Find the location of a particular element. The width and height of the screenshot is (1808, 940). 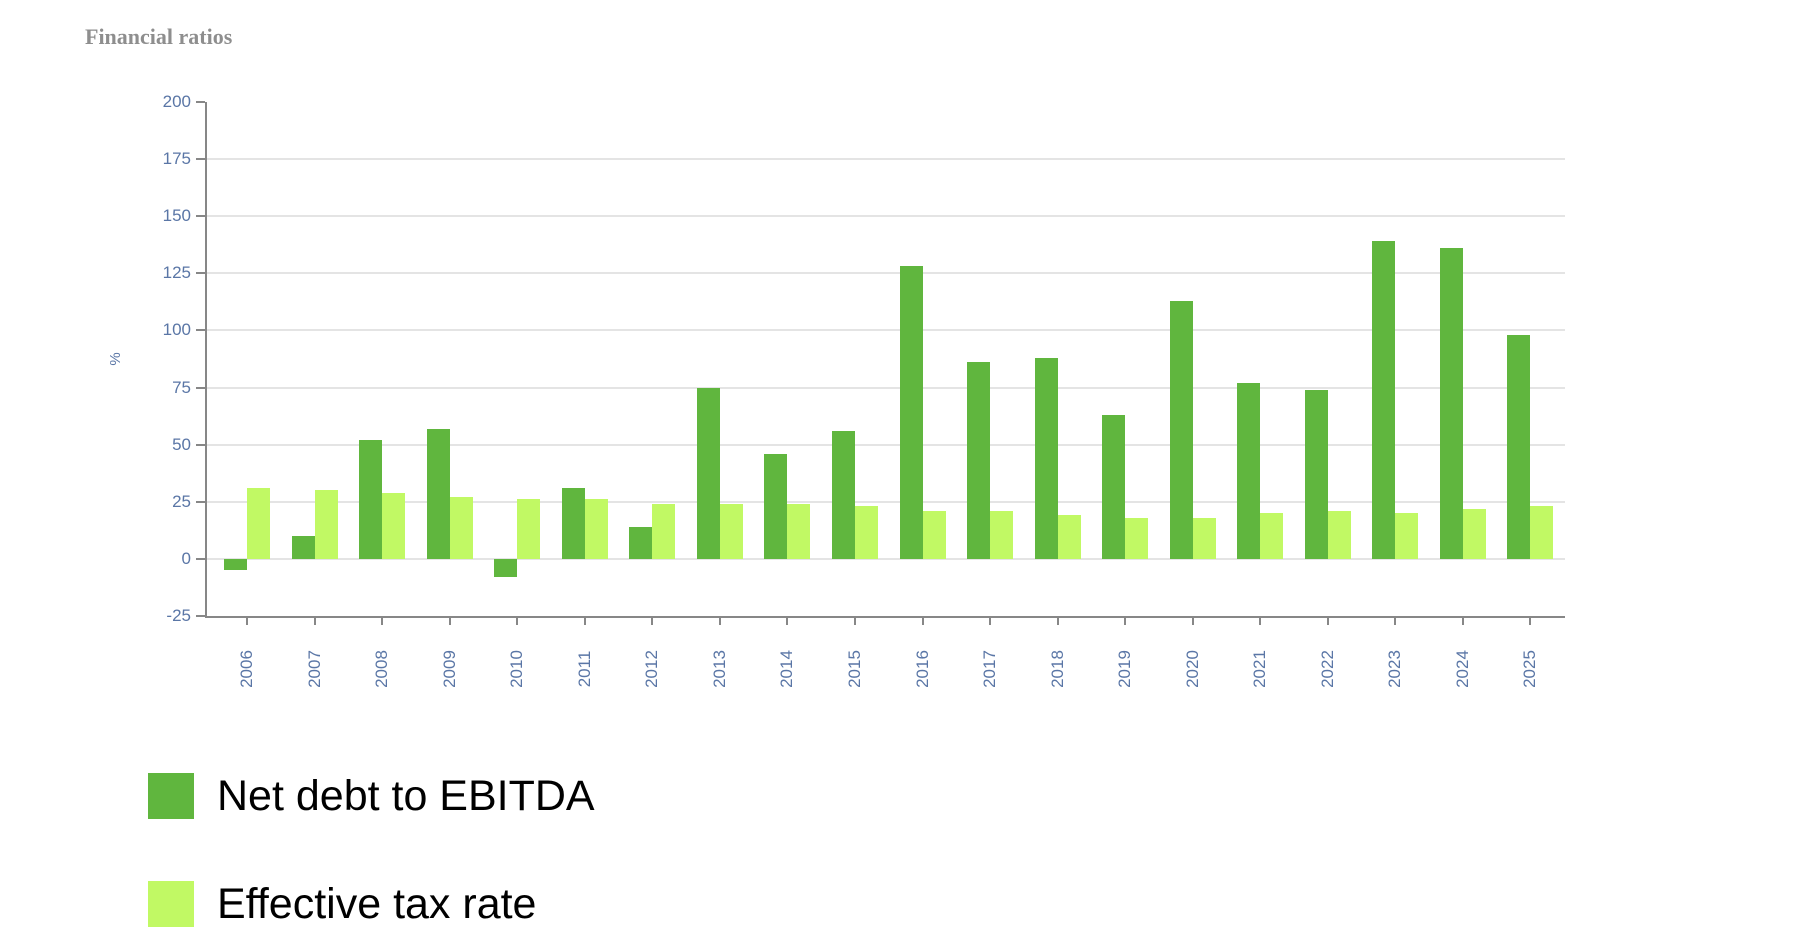

x-tick-2024 is located at coordinates (1462, 620).